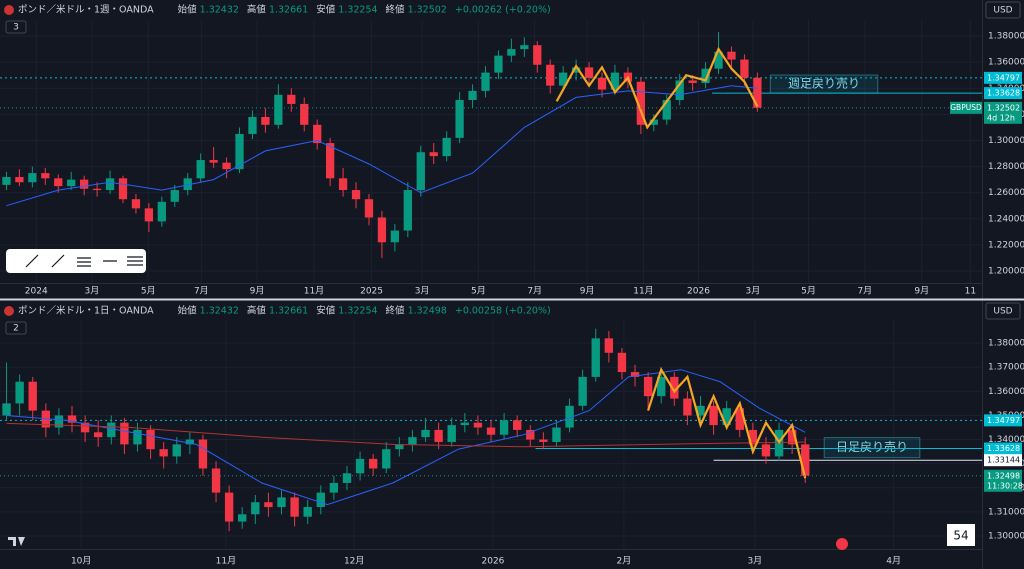 This screenshot has height=569, width=1024. I want to click on x-tick-label: 5月, so click(808, 291).